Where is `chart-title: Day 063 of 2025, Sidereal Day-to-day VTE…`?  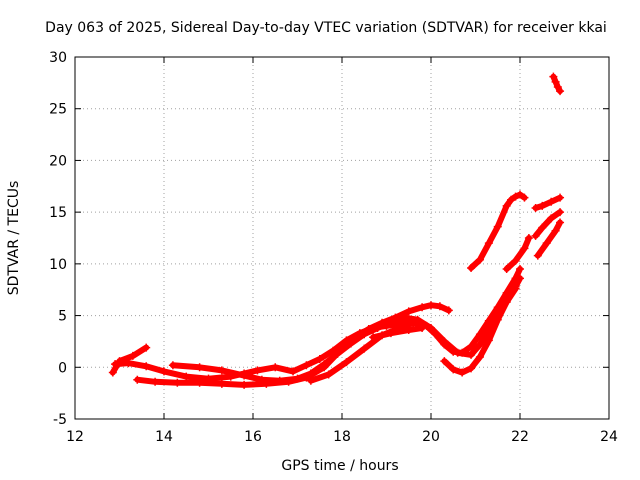
chart-title: Day 063 of 2025, Sidereal Day-to-day VTE… is located at coordinates (326, 28).